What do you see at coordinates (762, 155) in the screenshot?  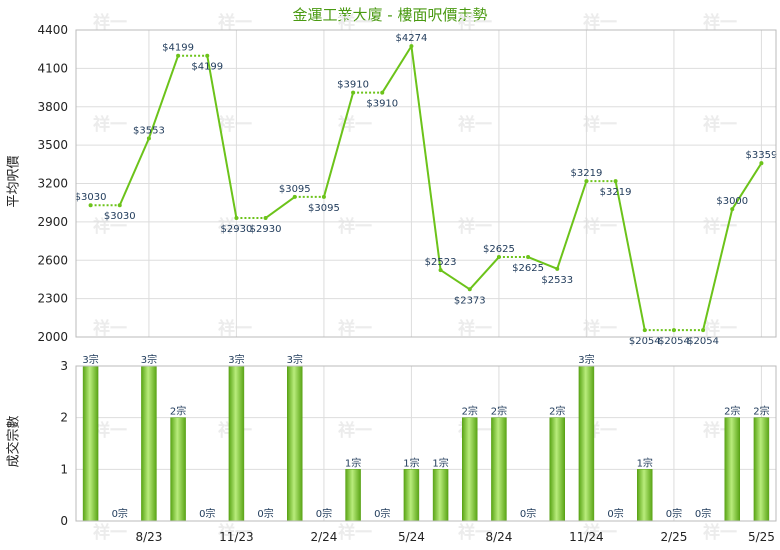 I see `price-label: $3359` at bounding box center [762, 155].